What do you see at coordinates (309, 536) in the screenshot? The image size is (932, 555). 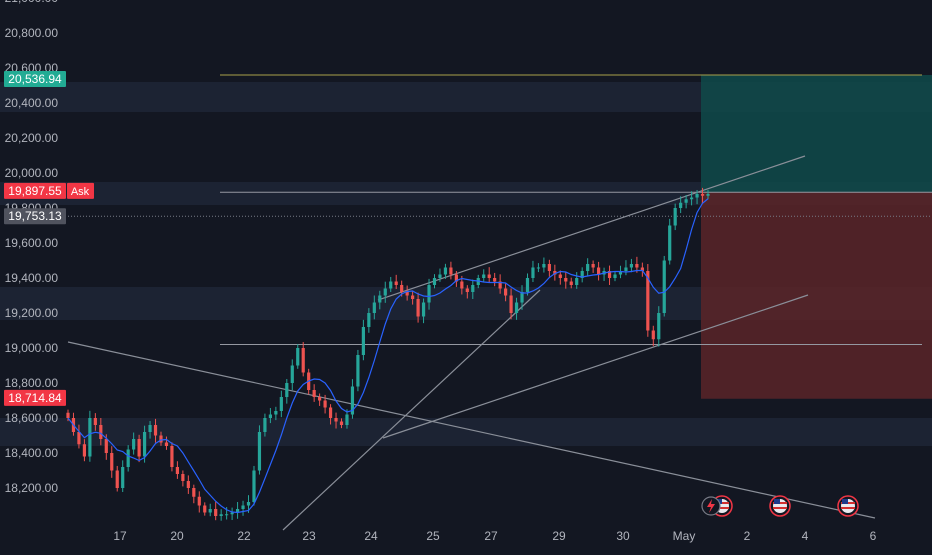 I see `time-axis-label: 23` at bounding box center [309, 536].